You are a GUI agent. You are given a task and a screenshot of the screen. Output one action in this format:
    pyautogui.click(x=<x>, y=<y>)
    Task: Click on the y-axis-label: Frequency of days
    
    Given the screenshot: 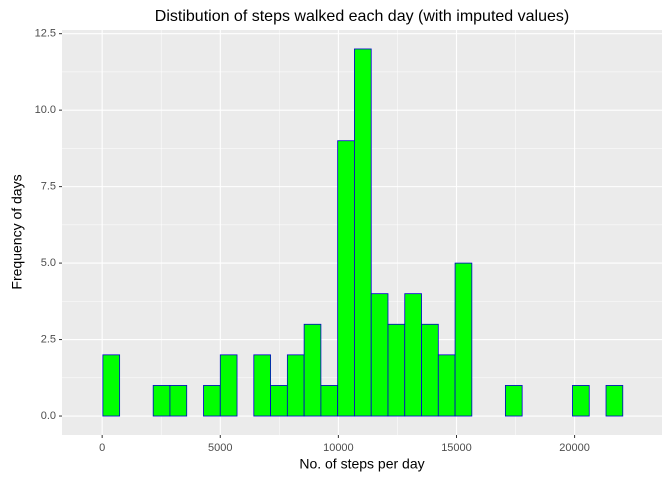 What is the action you would take?
    pyautogui.click(x=17, y=231)
    